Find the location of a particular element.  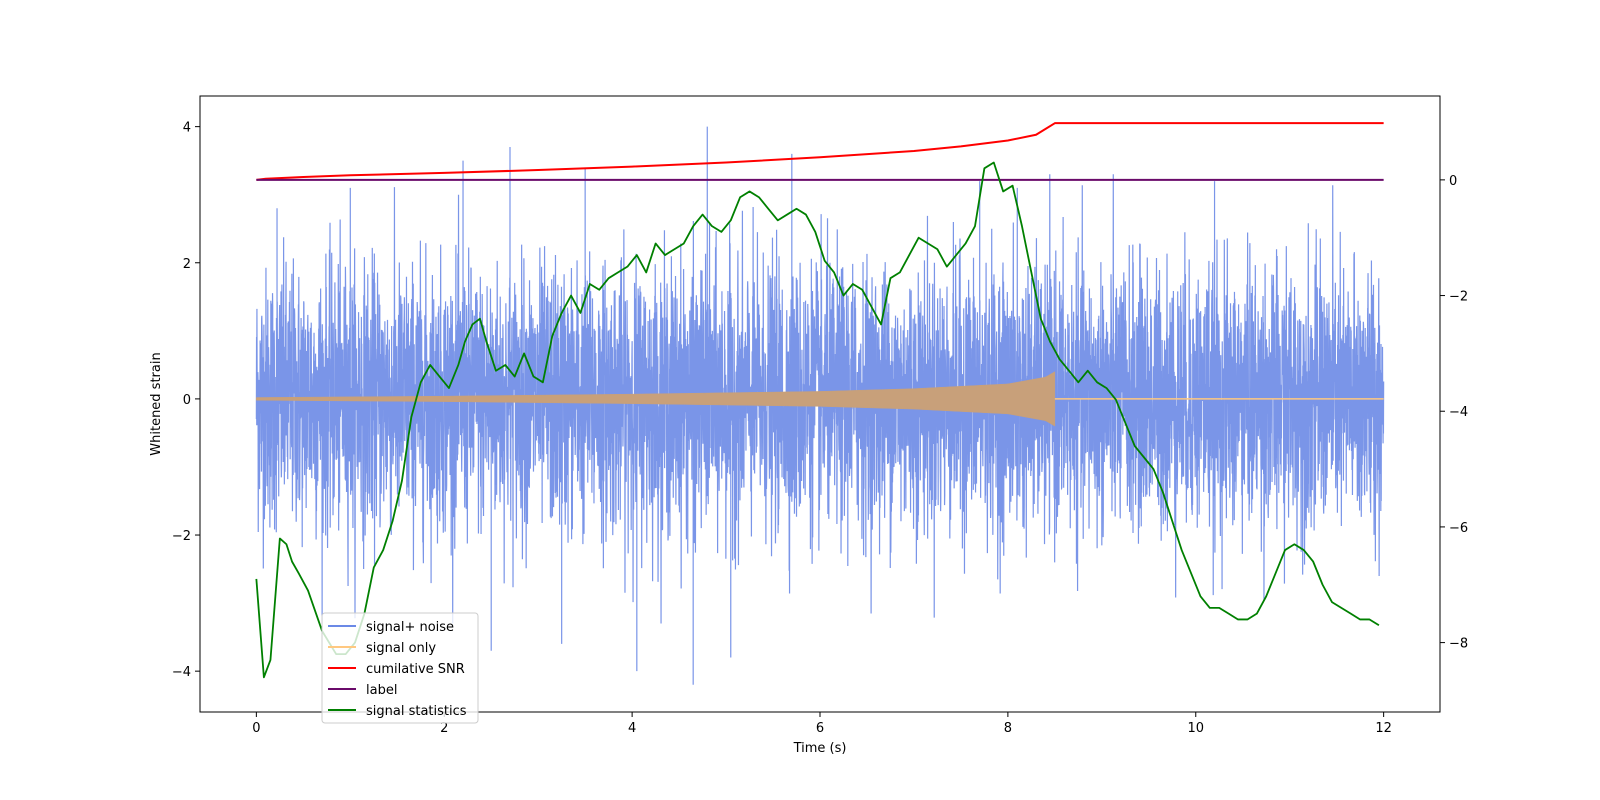

legend-label: signal+ noise is located at coordinates (410, 627).